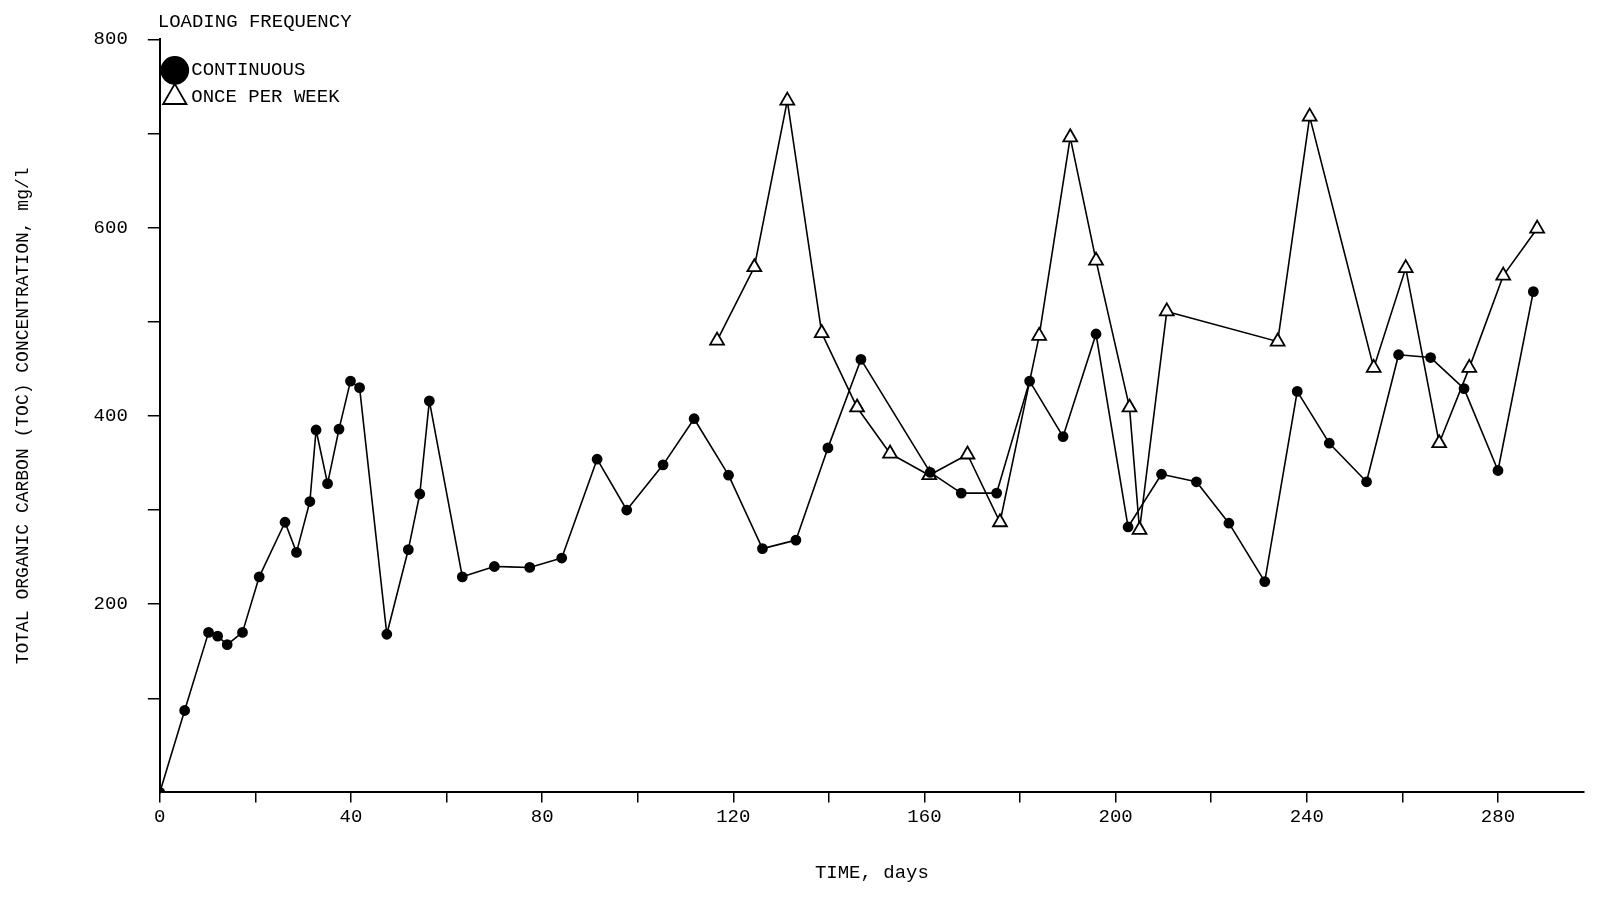 Image resolution: width=1616 pixels, height=902 pixels. I want to click on x-tick-label: 280, so click(1498, 816).